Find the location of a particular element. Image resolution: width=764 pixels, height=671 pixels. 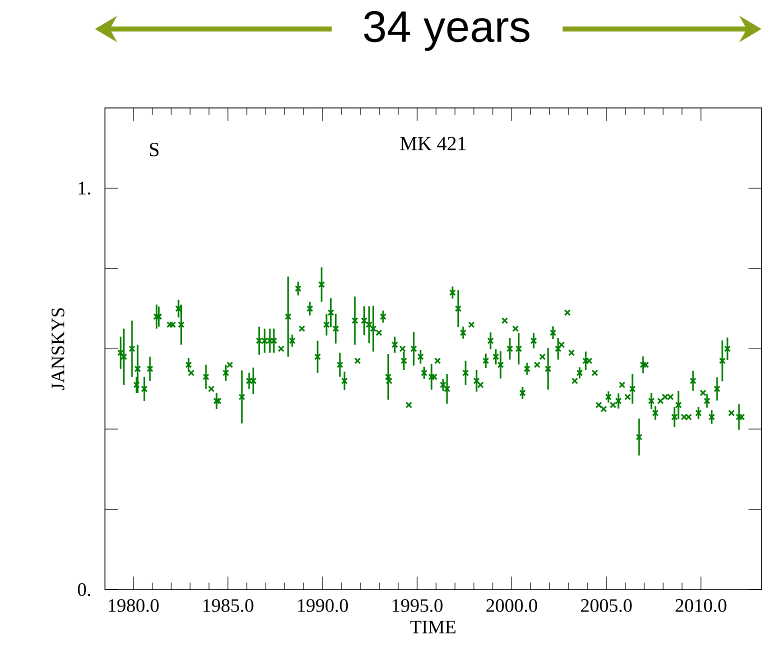

x-tick-label: 2010.0 is located at coordinates (701, 605).